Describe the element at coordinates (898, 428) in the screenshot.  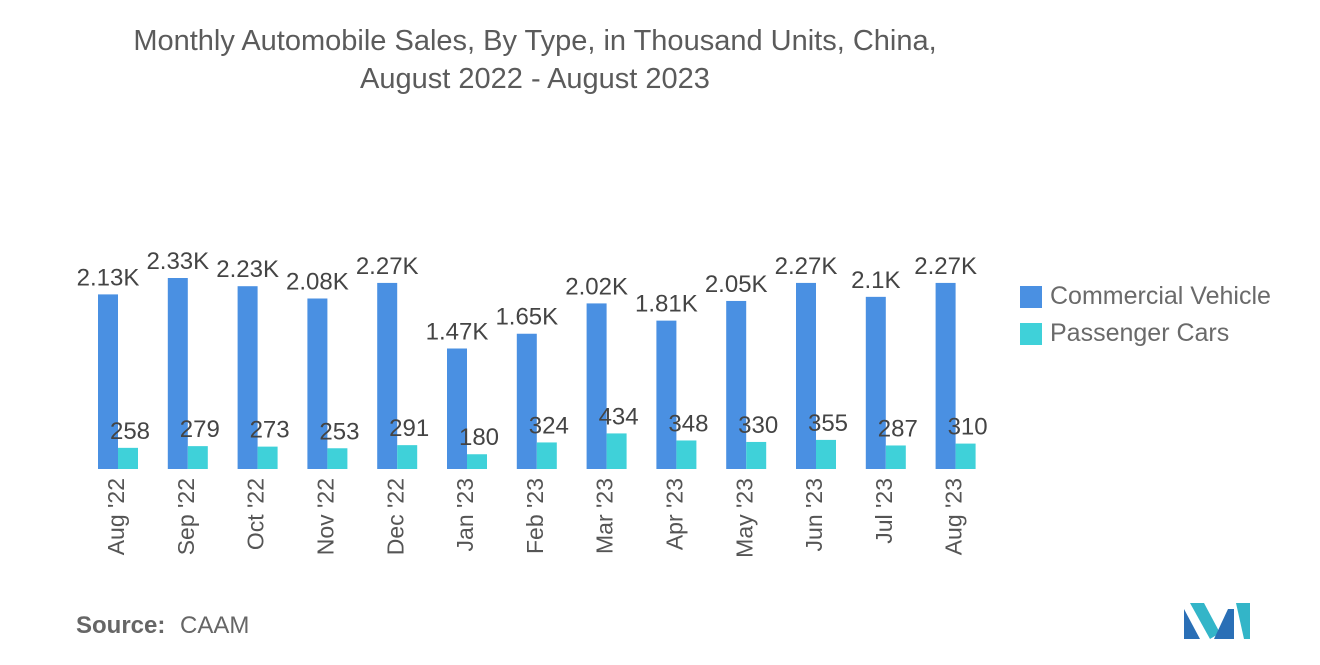
I see `data-label-passenger-cars-11: 287` at that location.